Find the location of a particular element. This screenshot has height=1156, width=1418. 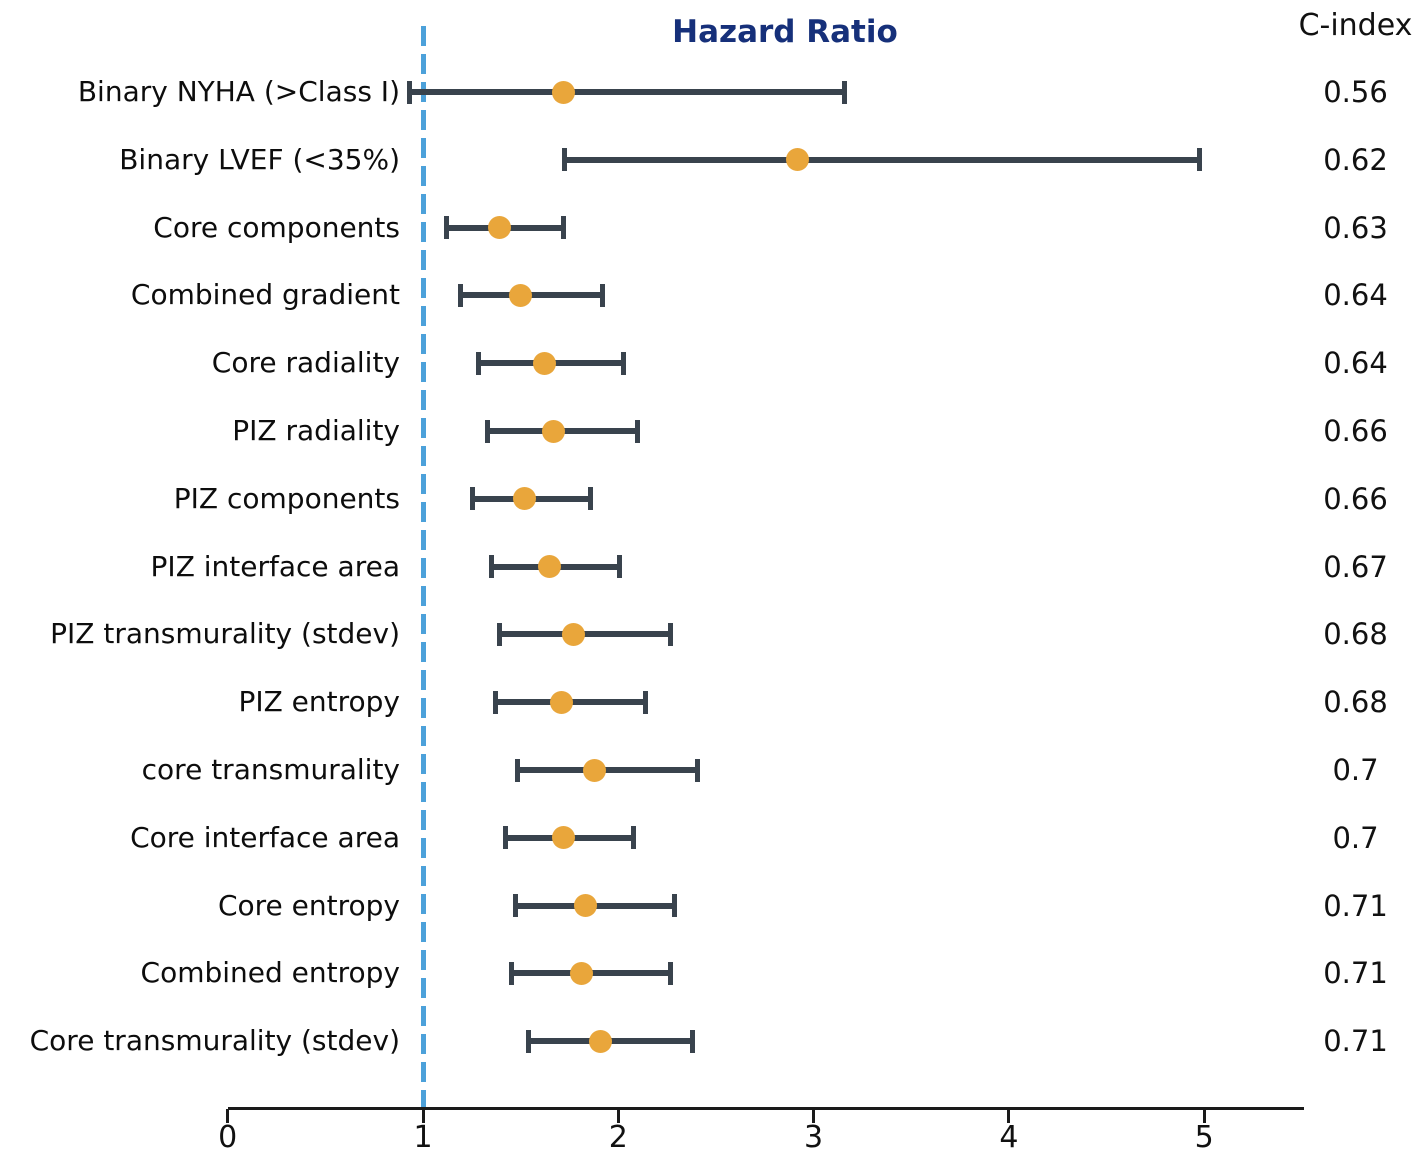

row-label: PIZ transmurality (stdev) is located at coordinates (225, 634).